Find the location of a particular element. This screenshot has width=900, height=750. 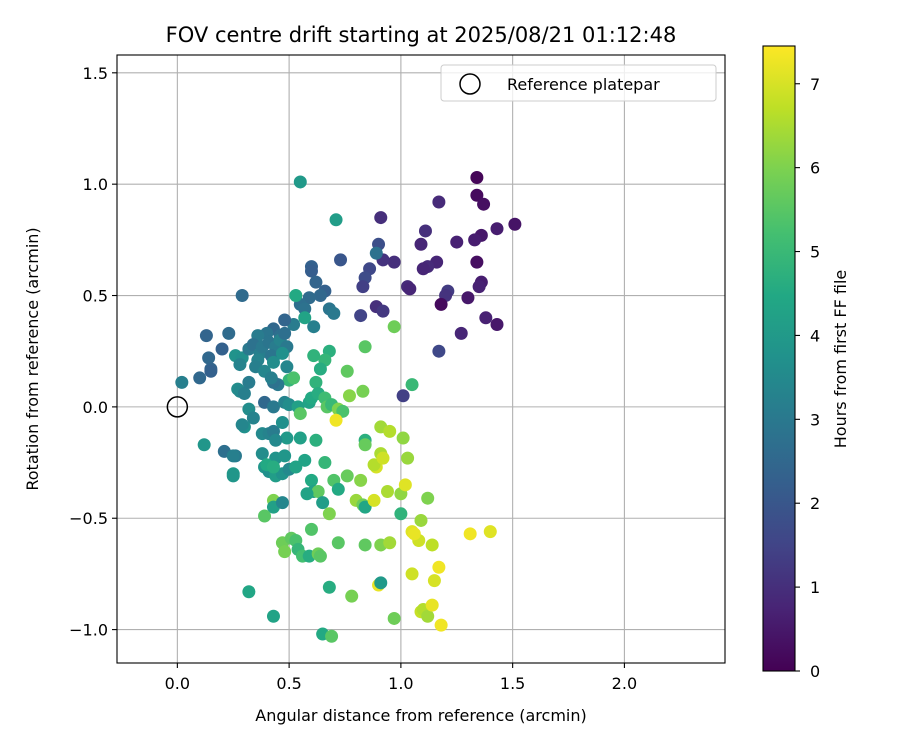

legend-box is located at coordinates (578, 83).